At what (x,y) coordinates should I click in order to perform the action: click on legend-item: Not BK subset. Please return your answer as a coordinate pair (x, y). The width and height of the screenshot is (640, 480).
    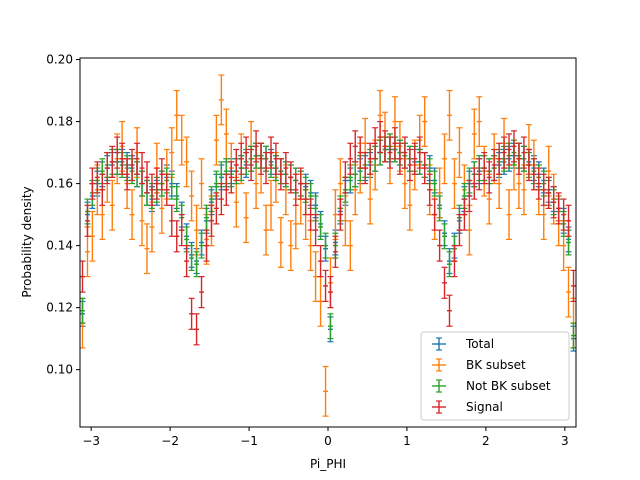
    Looking at the image, I should click on (491, 386).